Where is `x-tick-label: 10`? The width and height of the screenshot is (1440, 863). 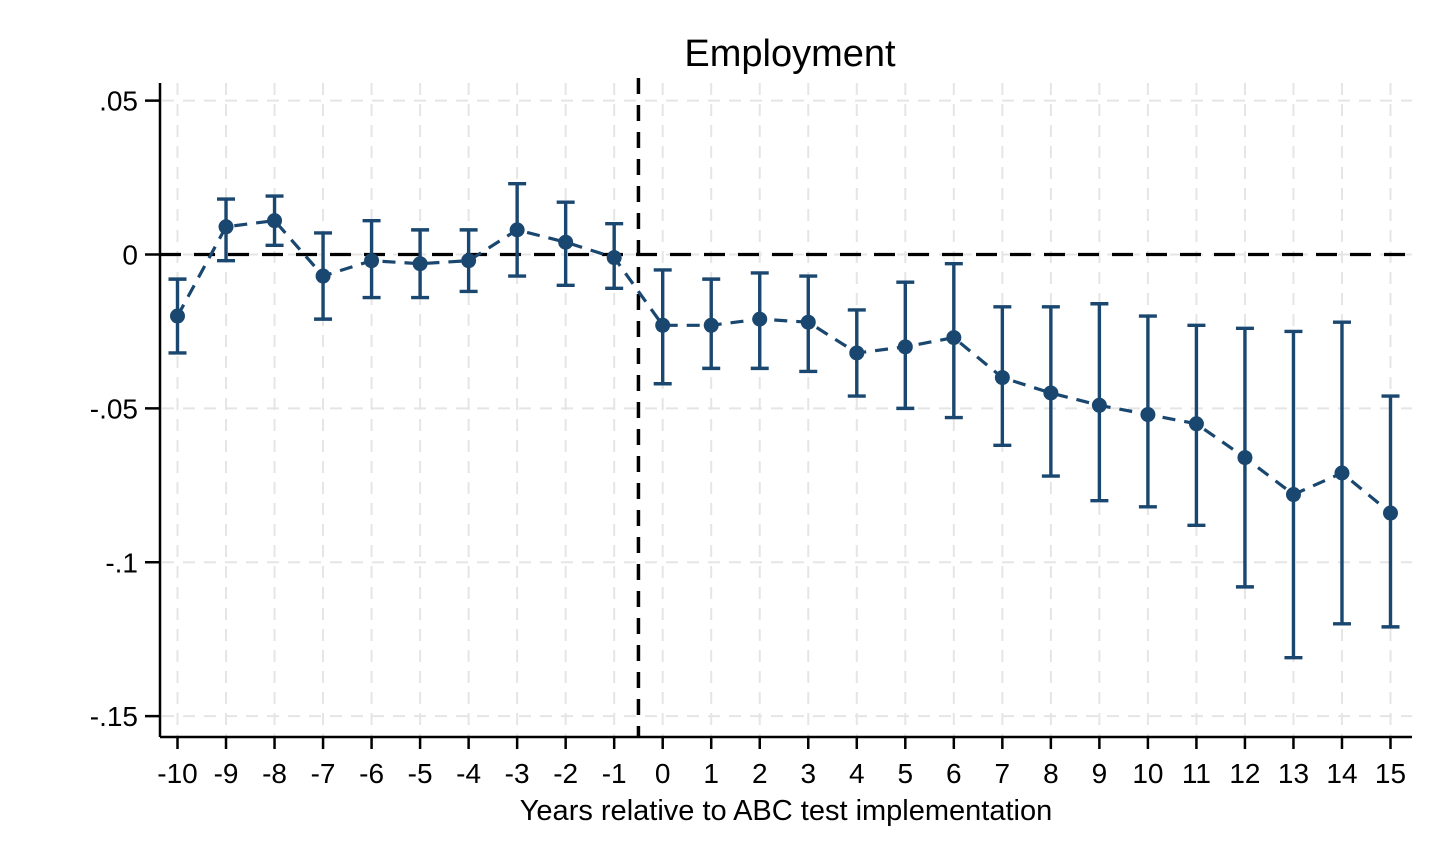
x-tick-label: 10 is located at coordinates (1147, 773).